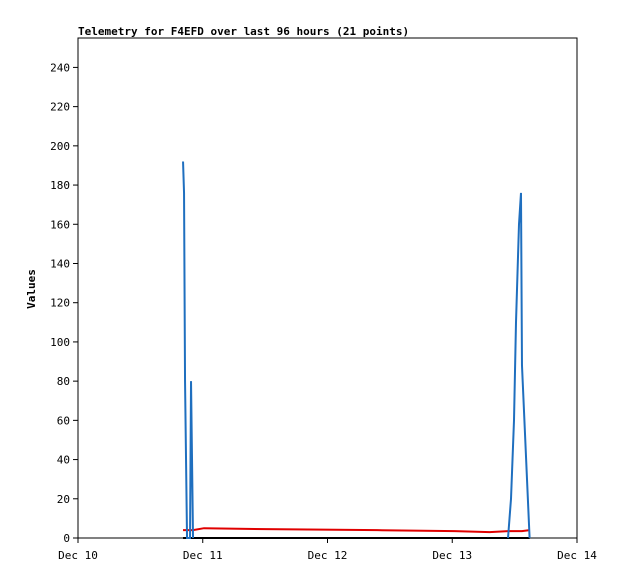 The width and height of the screenshot is (618, 579). Describe the element at coordinates (60, 107) in the screenshot. I see `y-tick-label: 220` at that location.